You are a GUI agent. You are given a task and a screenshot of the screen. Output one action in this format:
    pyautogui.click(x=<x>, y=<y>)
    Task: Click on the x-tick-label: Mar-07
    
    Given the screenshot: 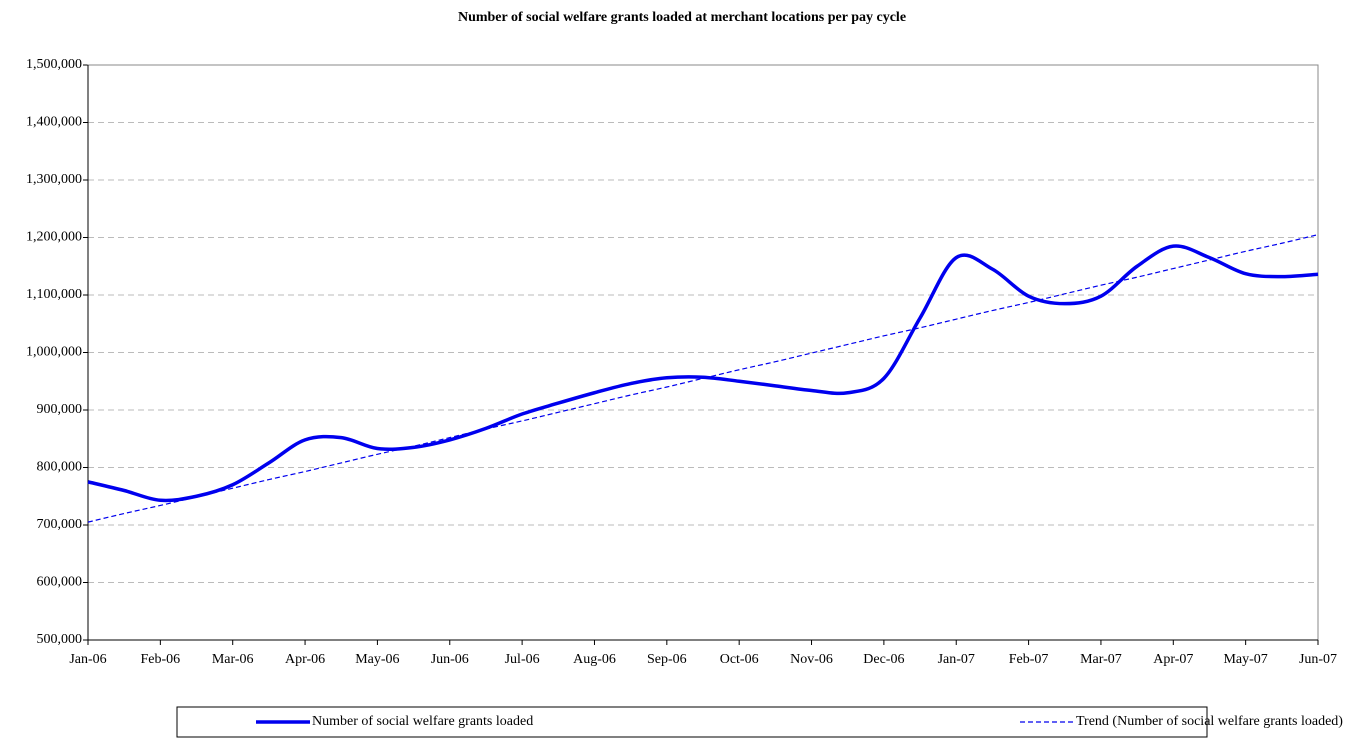 What is the action you would take?
    pyautogui.click(x=1101, y=659)
    